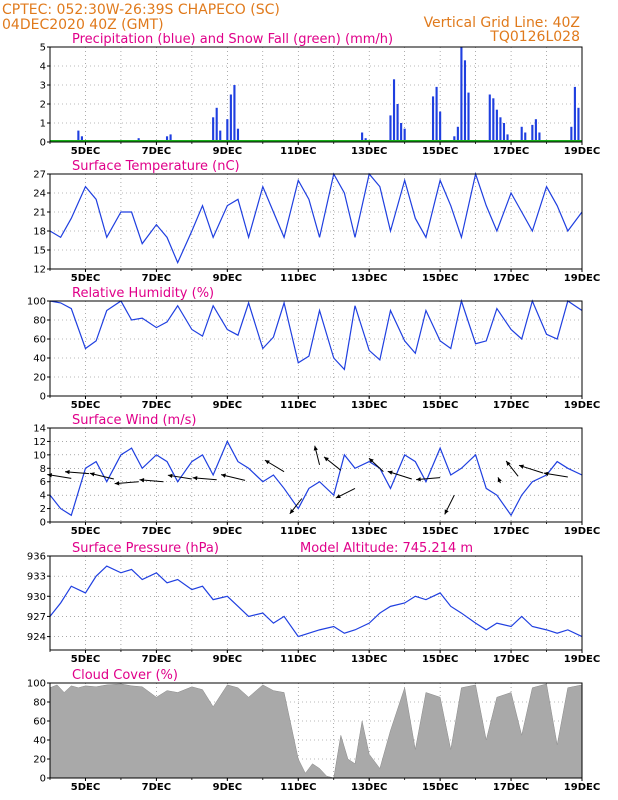 The image size is (618, 800). Describe the element at coordinates (39, 232) in the screenshot. I see `y-tick-label: 18` at that location.